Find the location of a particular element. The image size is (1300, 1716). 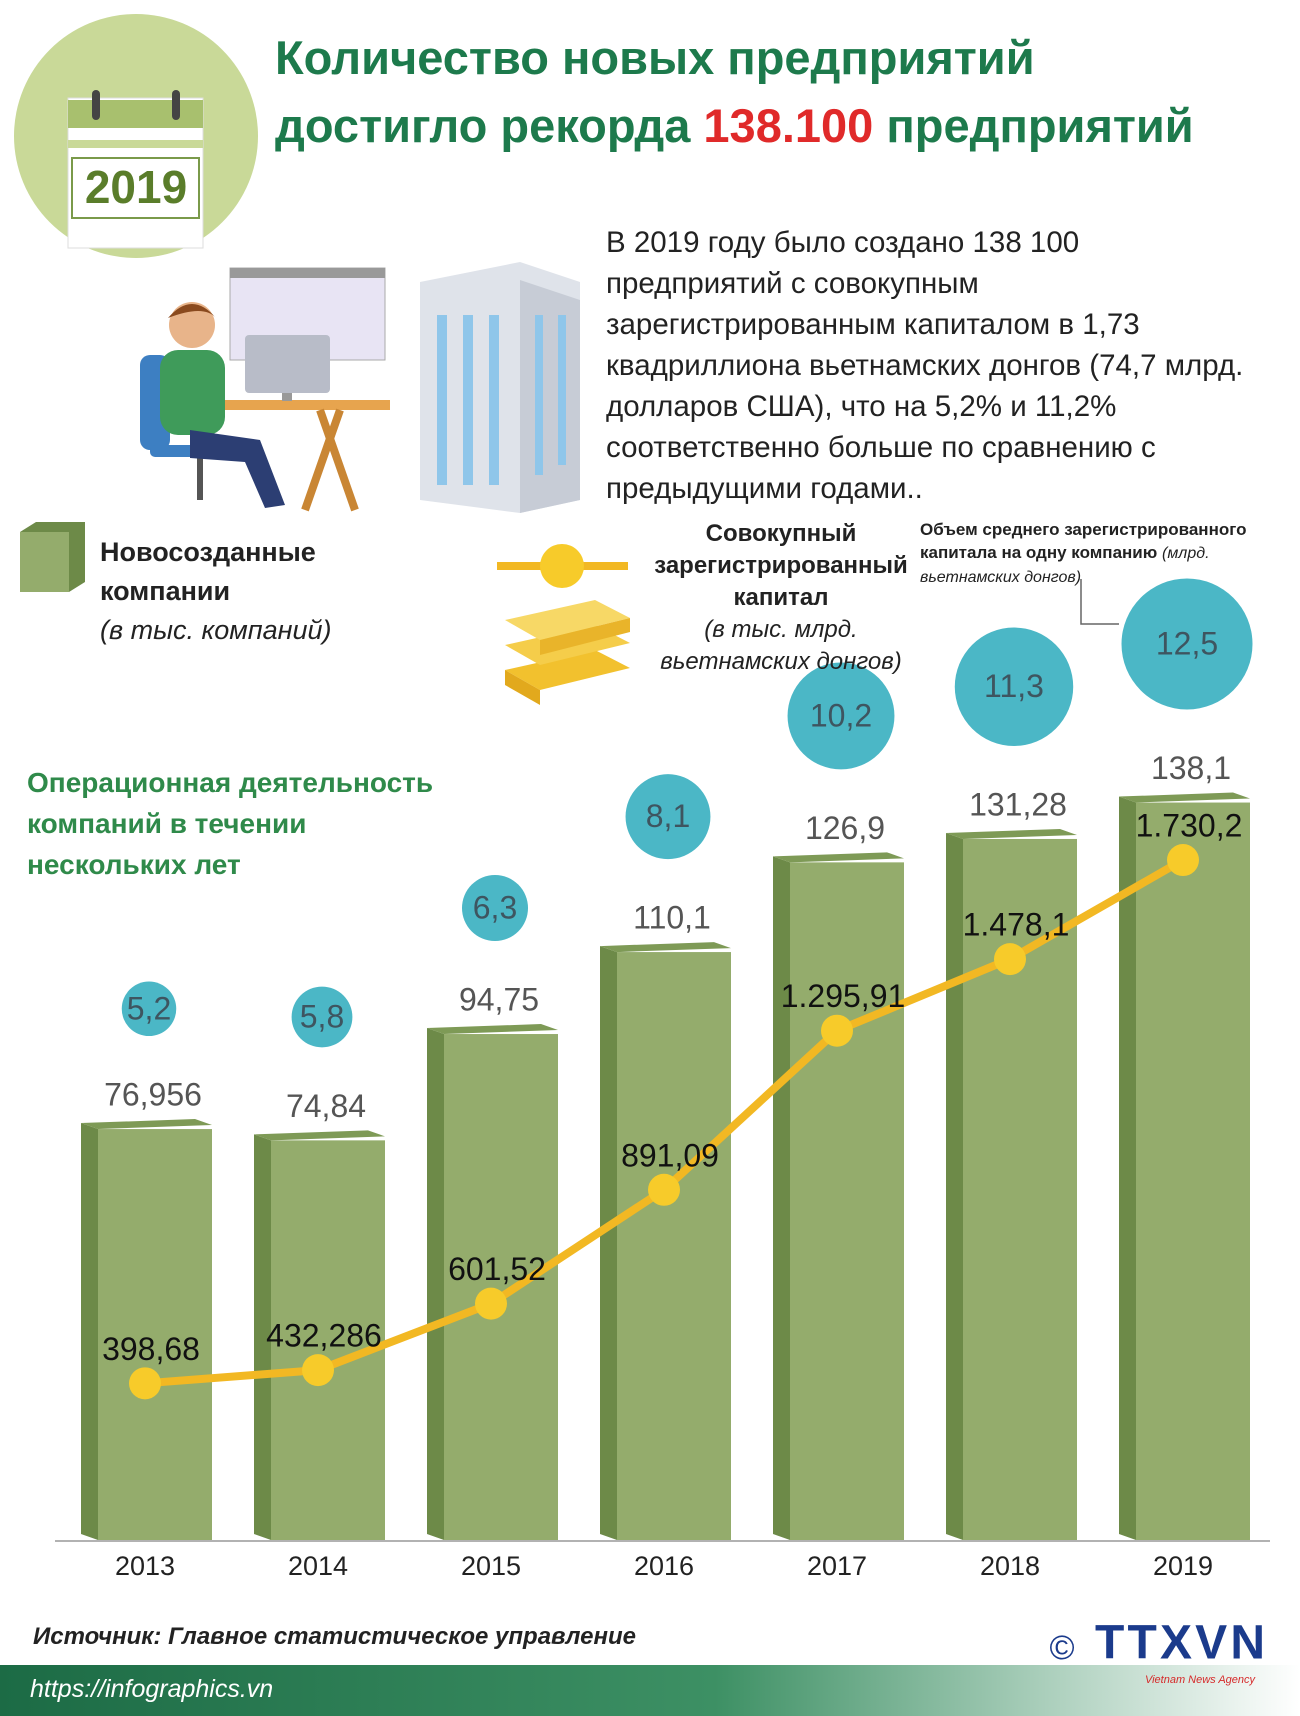

x-tick-label: 2017 is located at coordinates (837, 1566).